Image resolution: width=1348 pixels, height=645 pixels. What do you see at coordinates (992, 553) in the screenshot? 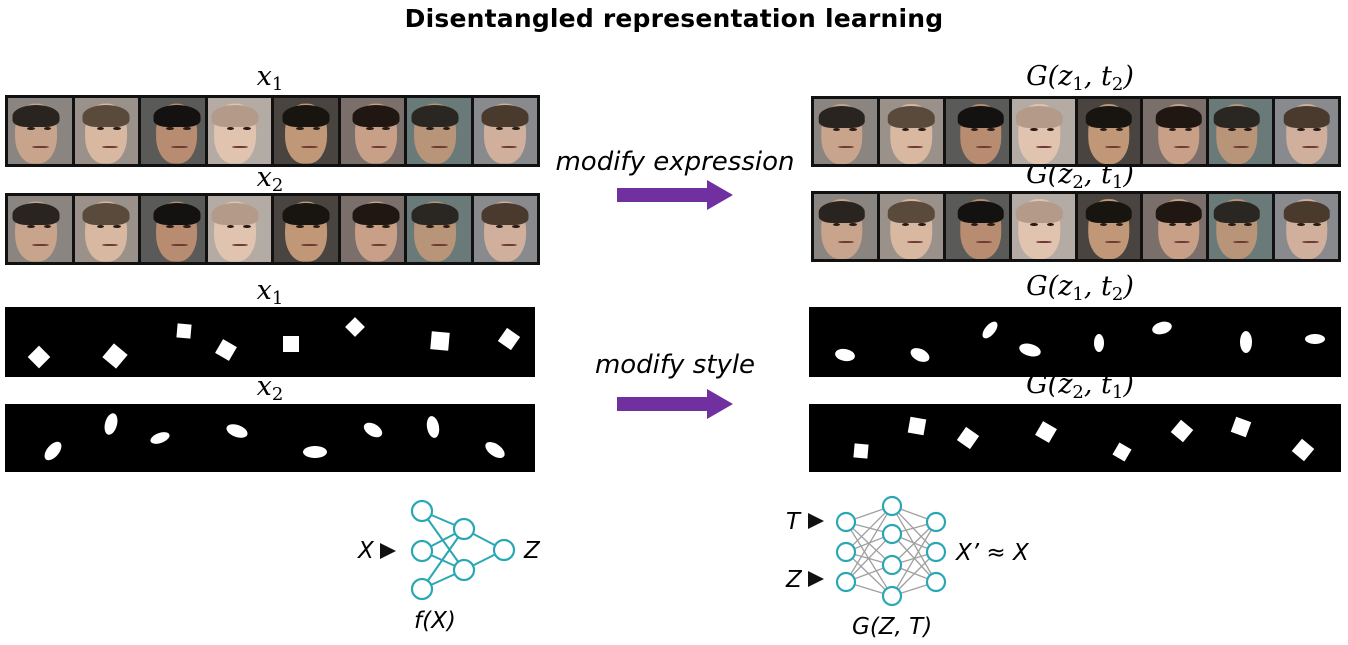
I see `decoder-output-label: X’ ≈ X` at bounding box center [992, 553].